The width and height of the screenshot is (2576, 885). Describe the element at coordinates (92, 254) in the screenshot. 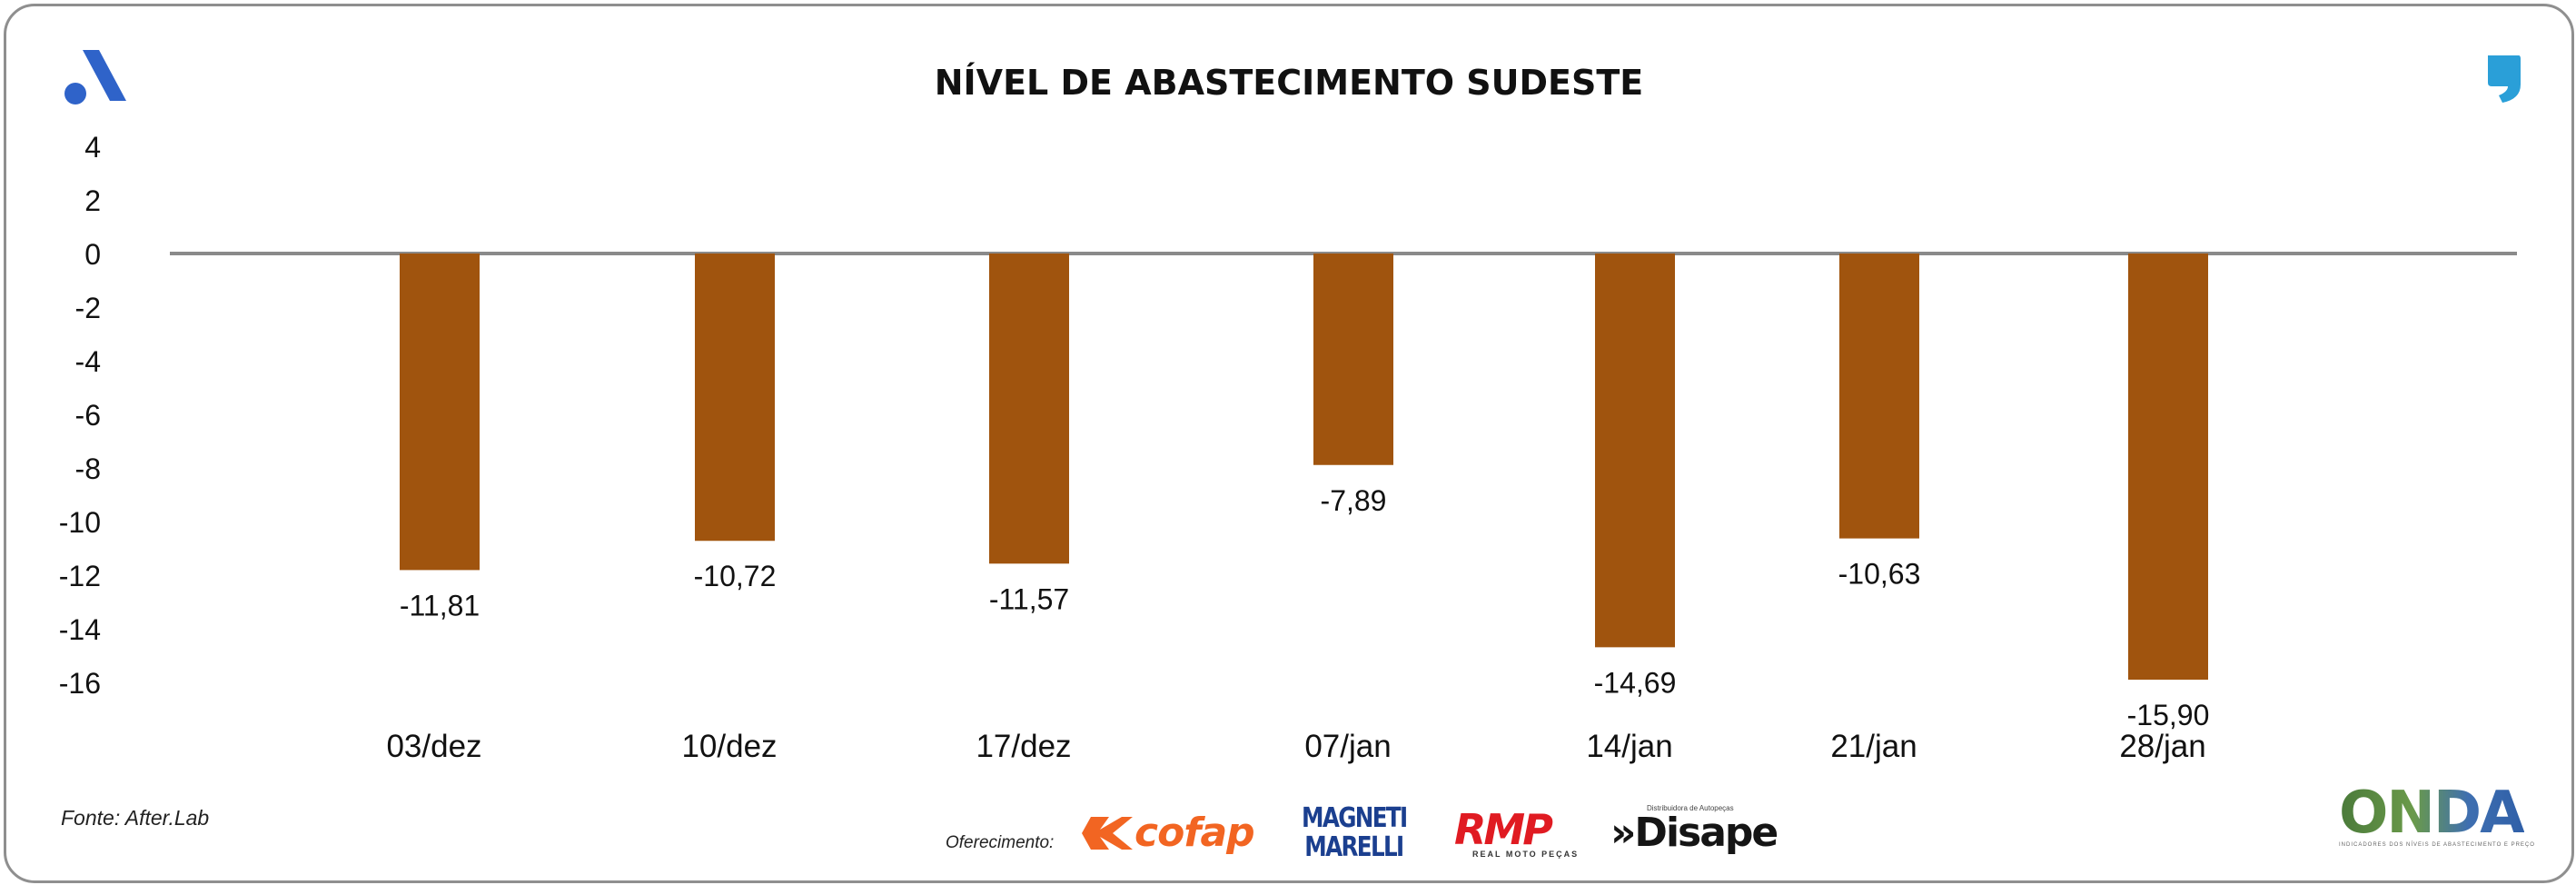

I see `y-tick-label: 0` at that location.